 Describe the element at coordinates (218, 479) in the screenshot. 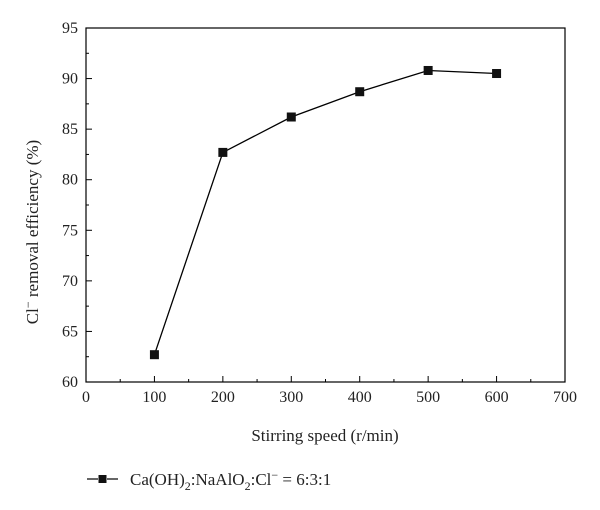

I see `legend-part2: :NaAlO` at that location.